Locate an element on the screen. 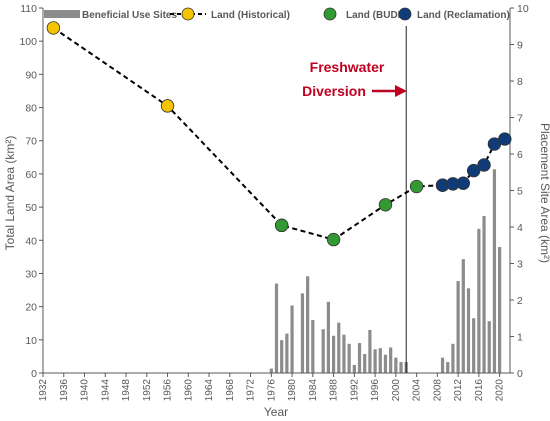 This screenshot has width=550, height=421. y-left-tick-50: 50 is located at coordinates (31, 208).